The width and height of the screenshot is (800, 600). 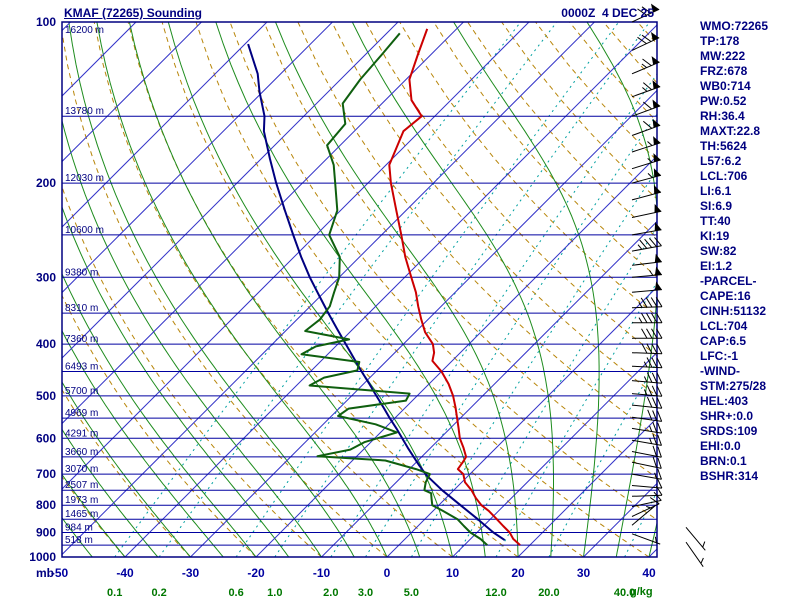 I want to click on temp-tick-label: -10, so click(x=322, y=573).